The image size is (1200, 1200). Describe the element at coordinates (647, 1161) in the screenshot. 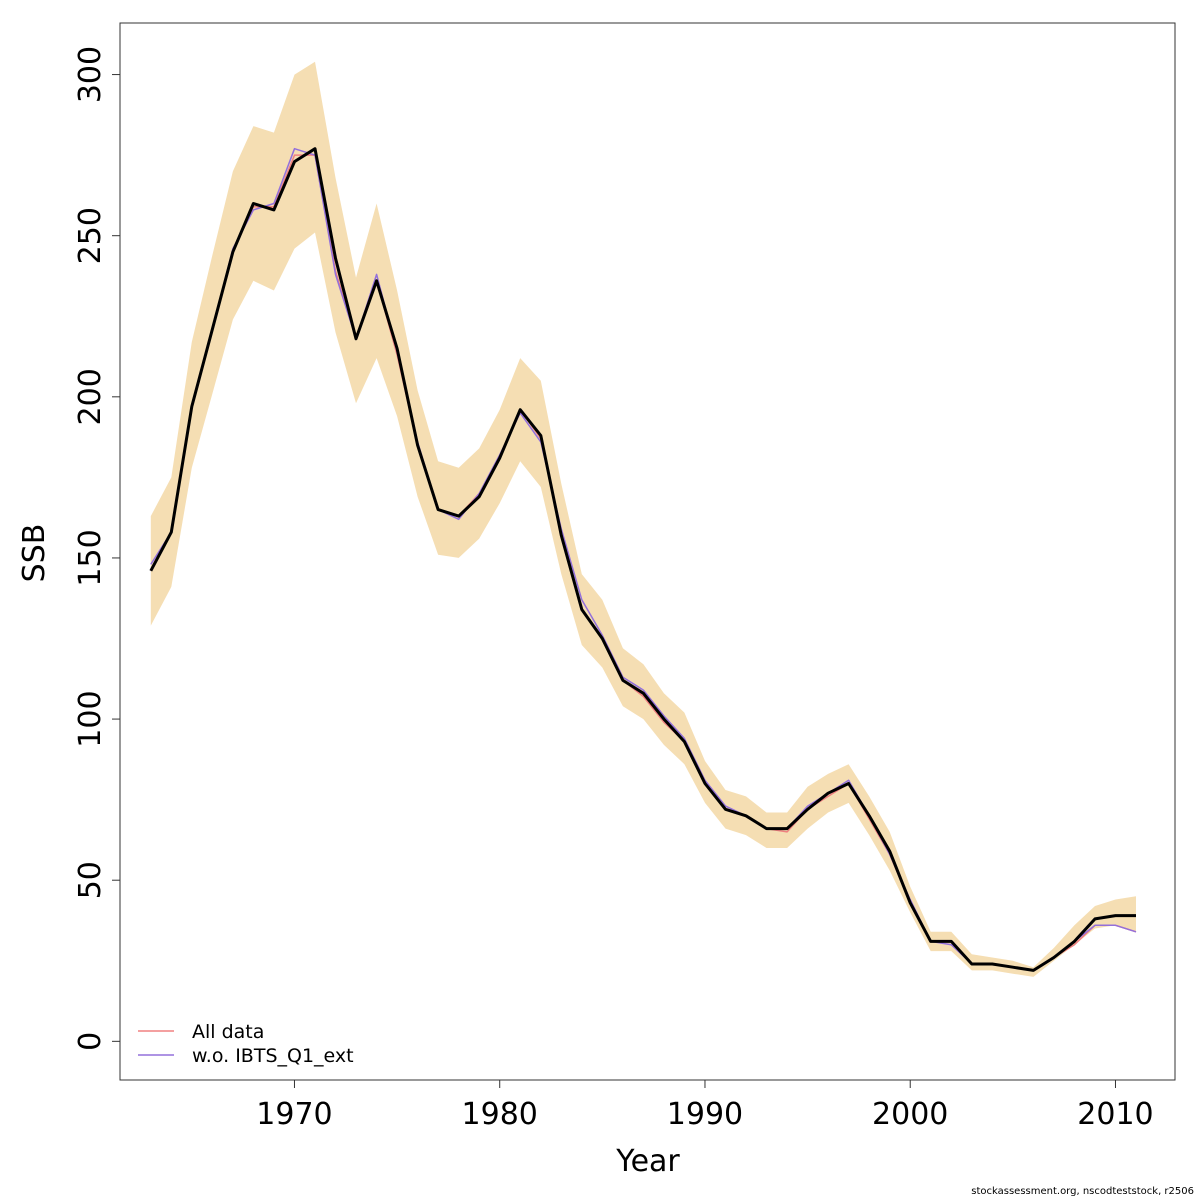

I see `x-axis-title: Year` at that location.